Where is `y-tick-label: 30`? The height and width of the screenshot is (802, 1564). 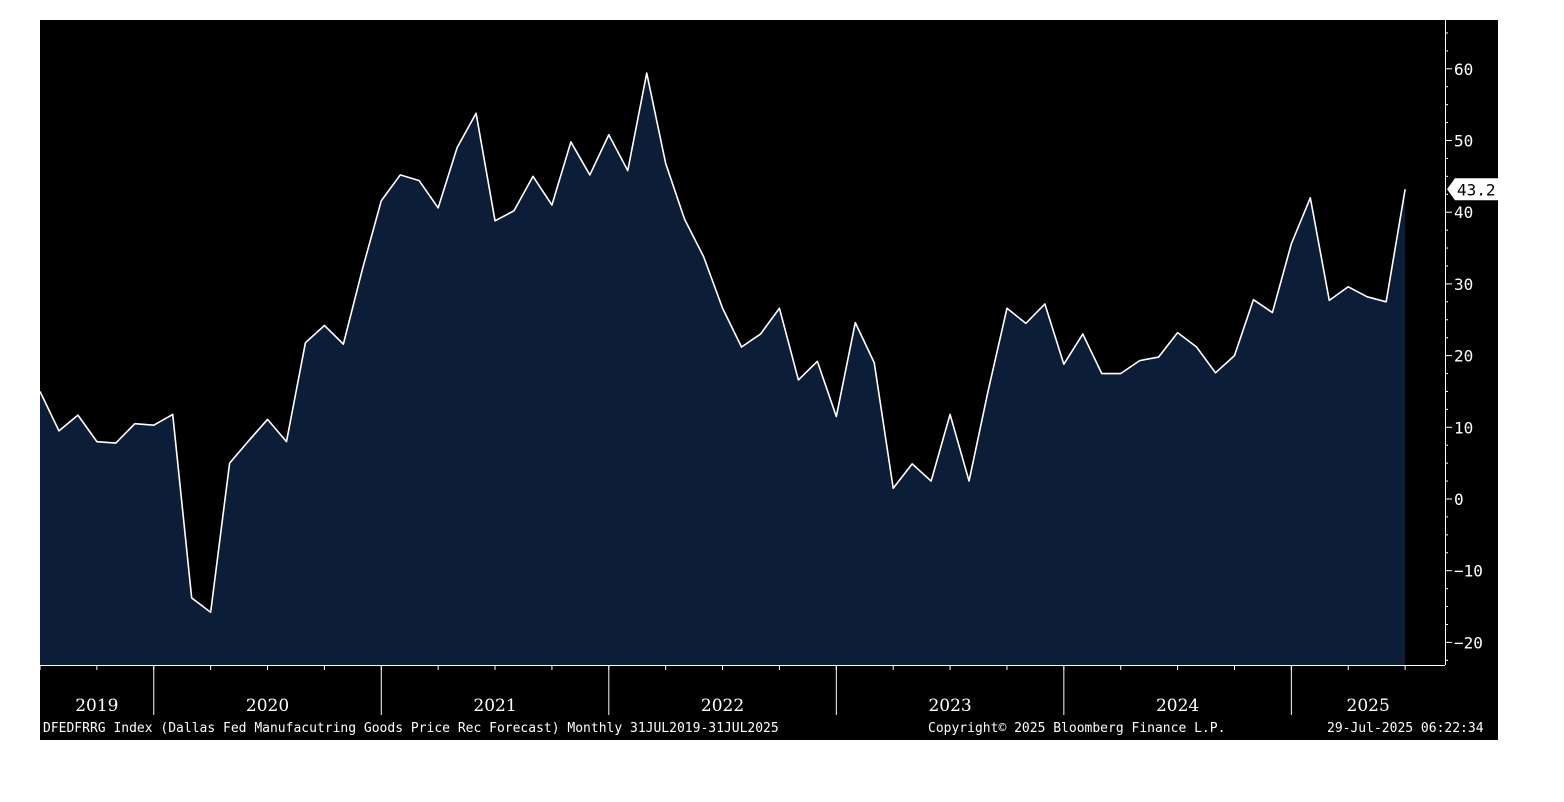
y-tick-label: 30 is located at coordinates (1463, 284).